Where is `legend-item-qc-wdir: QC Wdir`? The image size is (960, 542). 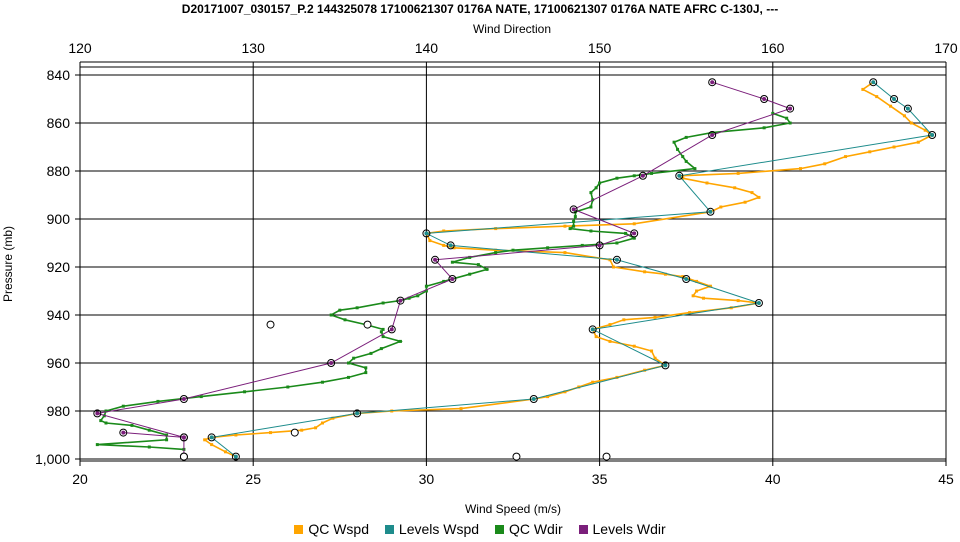
legend-item-qc-wdir: QC Wdir is located at coordinates (528, 529).